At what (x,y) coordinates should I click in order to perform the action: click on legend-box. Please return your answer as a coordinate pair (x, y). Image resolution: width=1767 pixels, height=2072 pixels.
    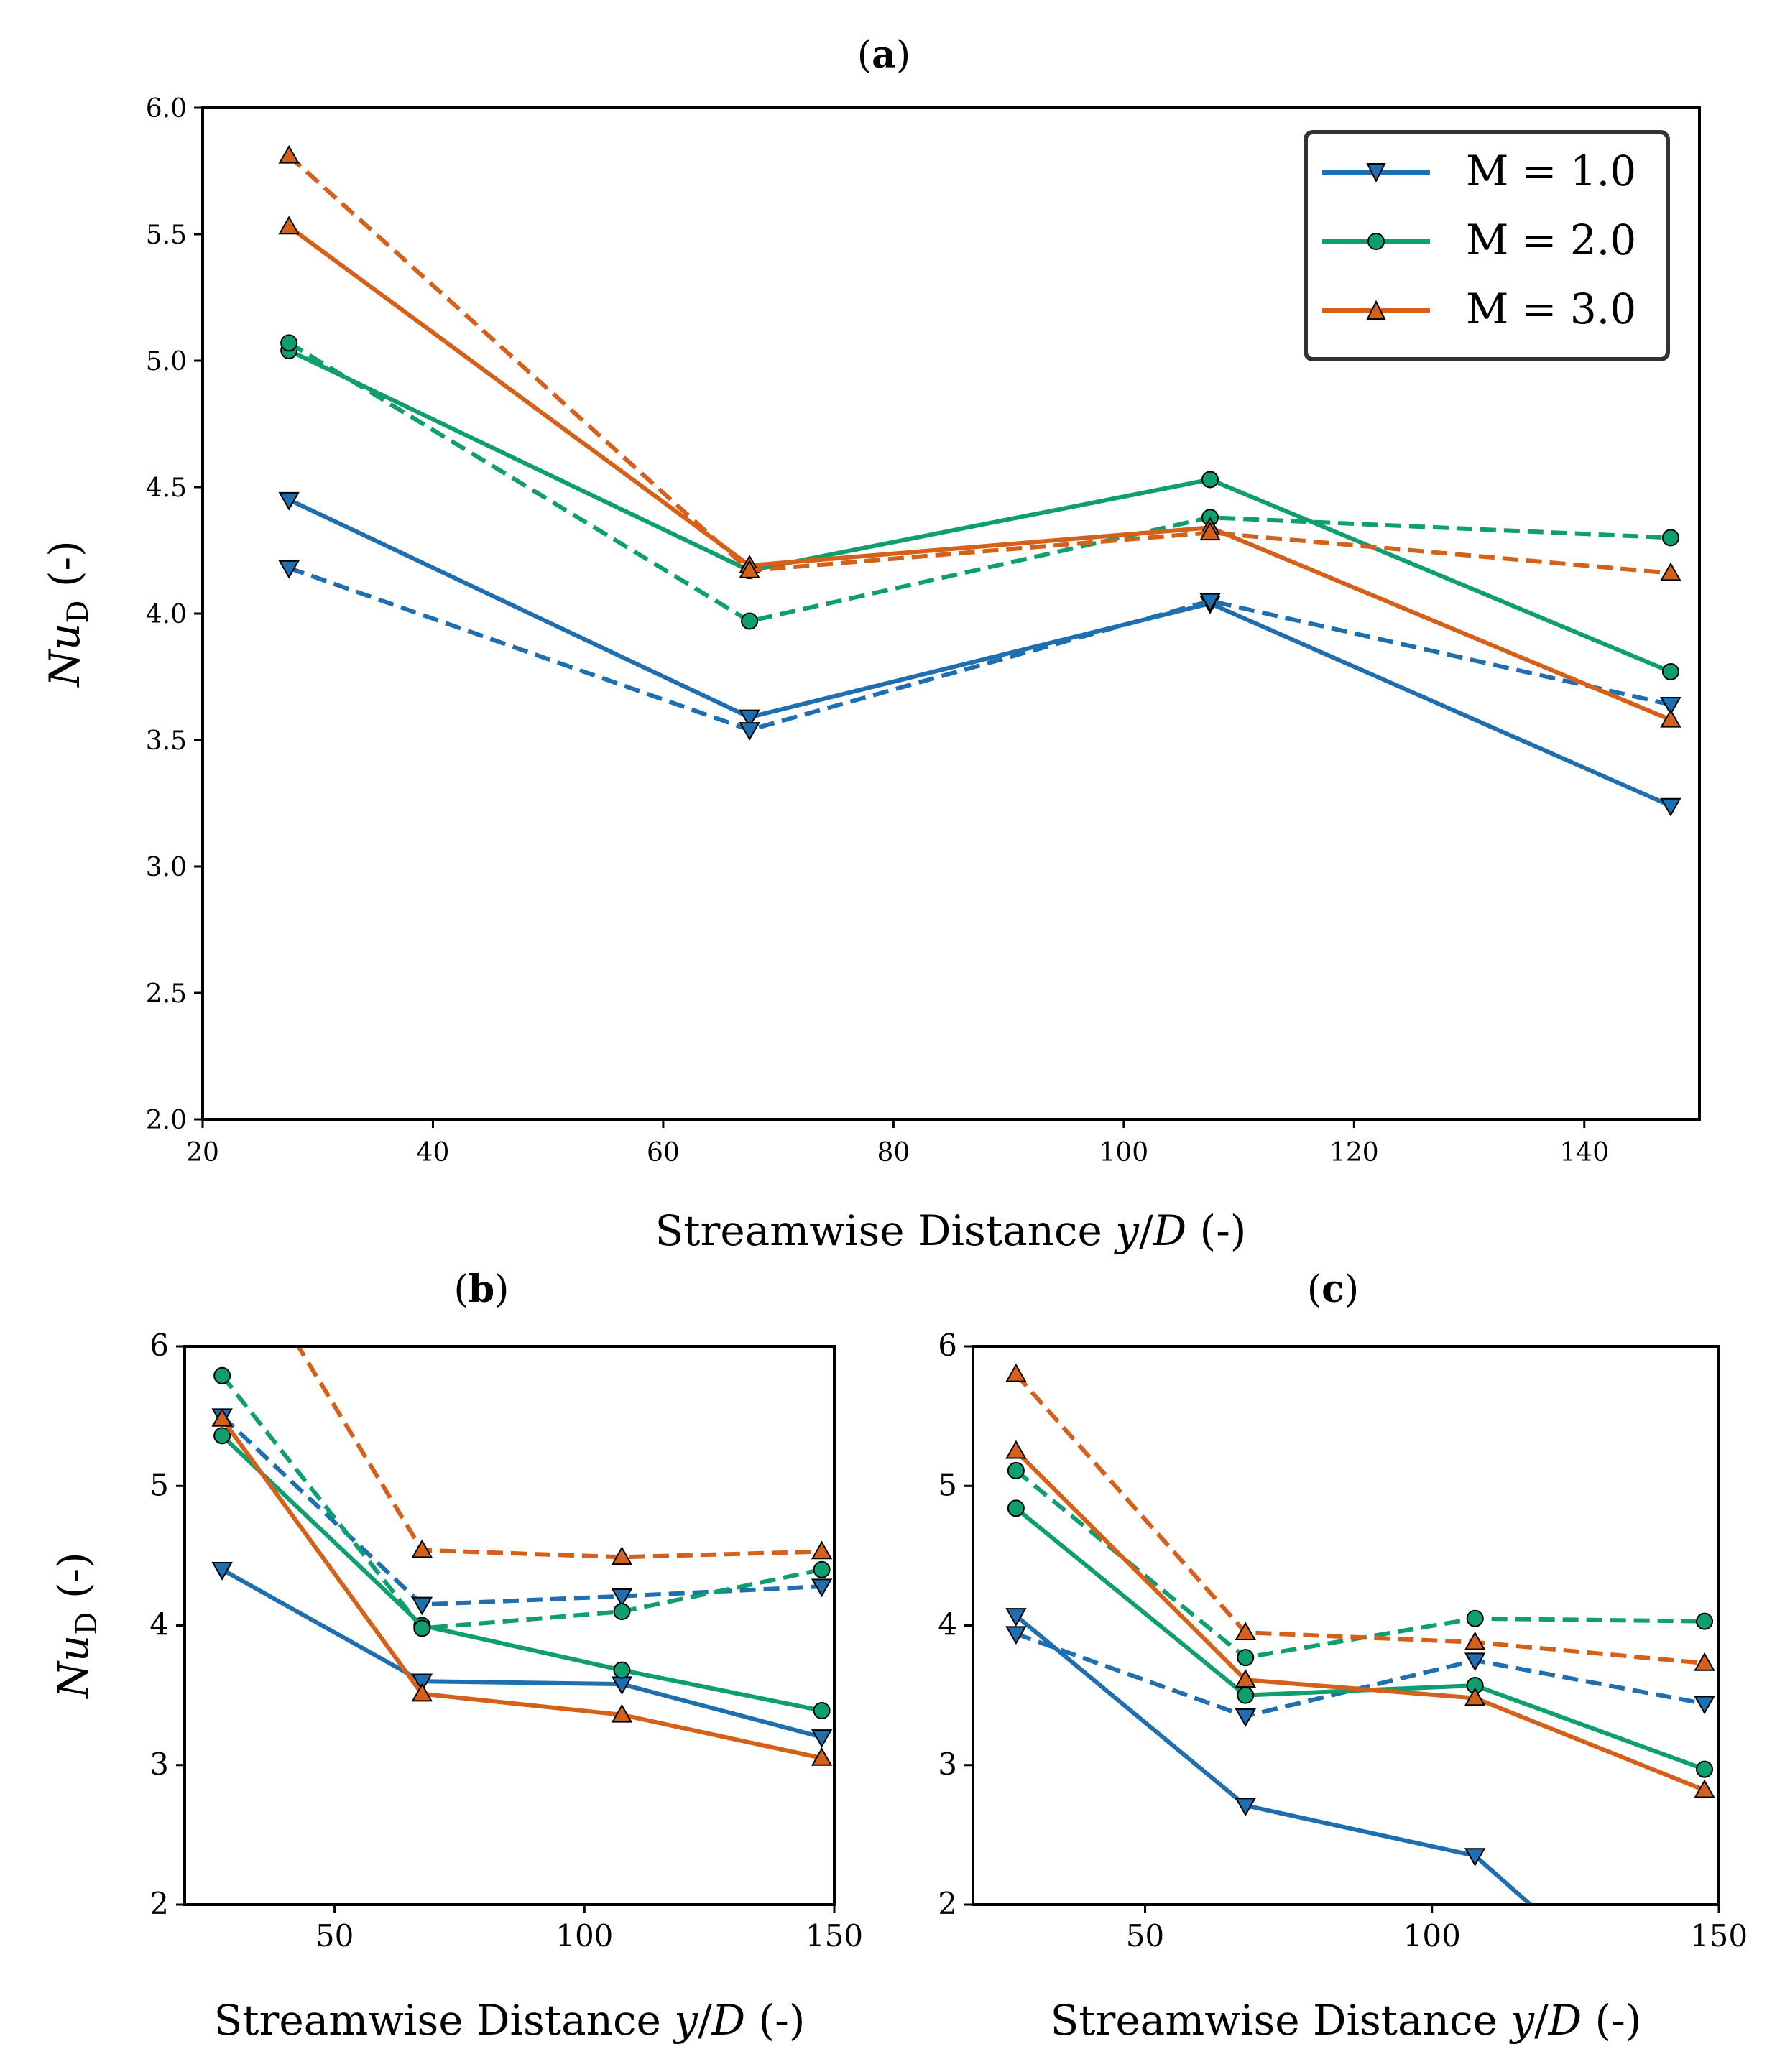
    Looking at the image, I should click on (1487, 246).